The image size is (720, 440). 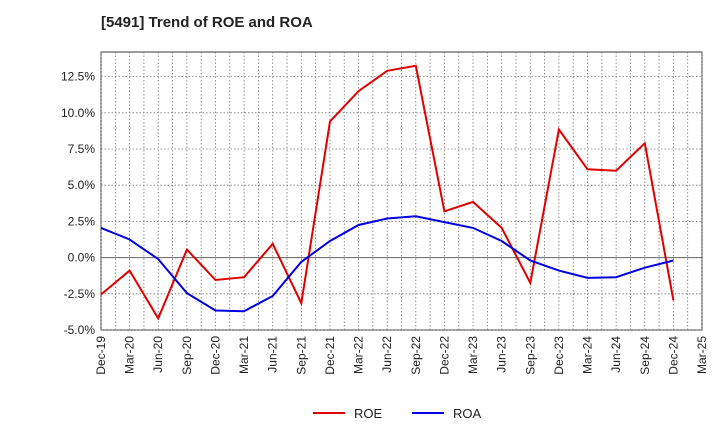 I want to click on x-tick-label: Sep-22, so click(x=416, y=355).